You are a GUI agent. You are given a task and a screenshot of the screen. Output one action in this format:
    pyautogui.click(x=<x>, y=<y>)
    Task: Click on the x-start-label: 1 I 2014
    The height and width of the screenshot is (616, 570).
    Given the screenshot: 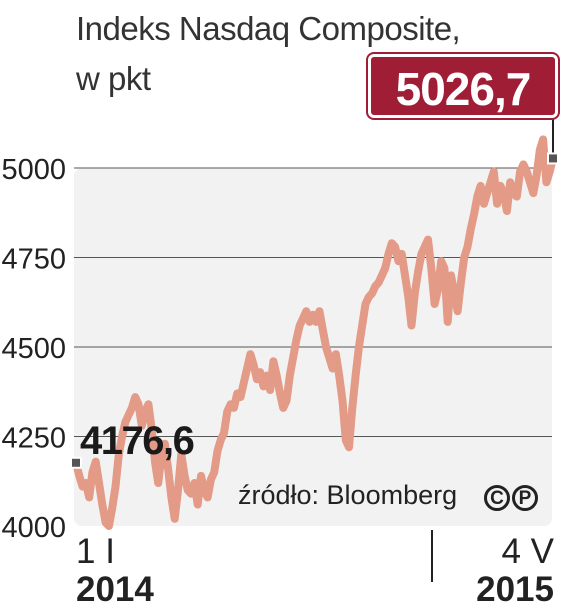 What is the action you would take?
    pyautogui.click(x=115, y=571)
    